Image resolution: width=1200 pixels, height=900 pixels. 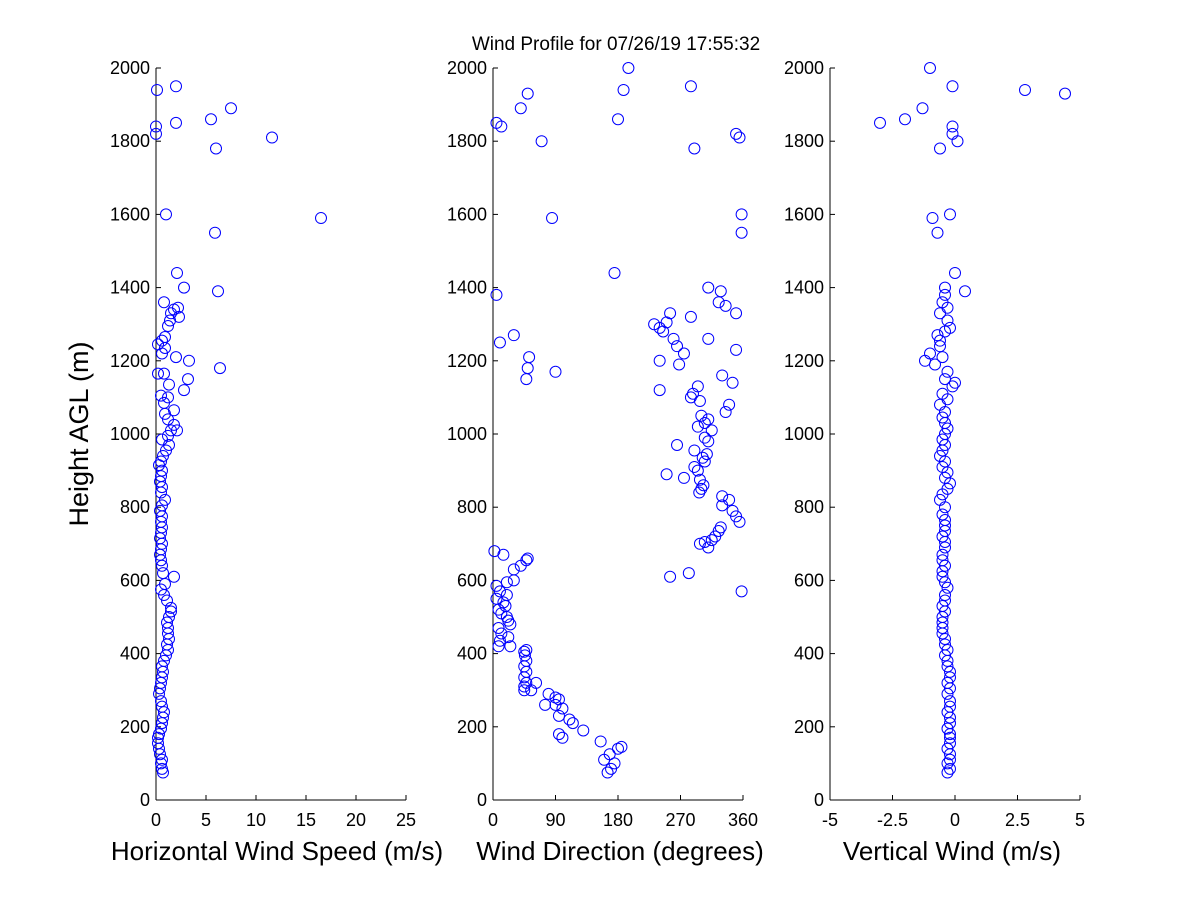 I want to click on x-tick-label: 360, so click(x=743, y=820).